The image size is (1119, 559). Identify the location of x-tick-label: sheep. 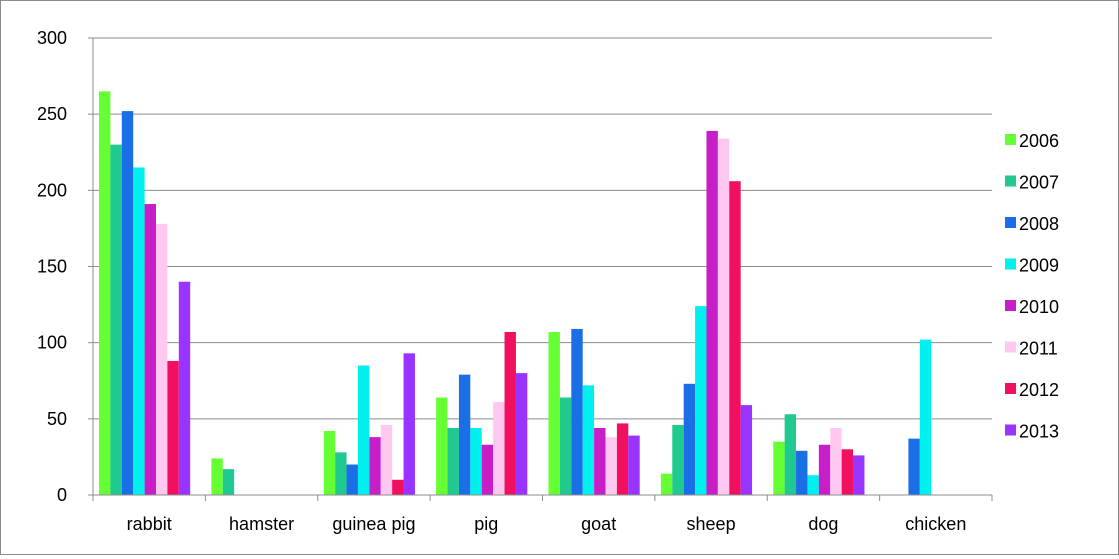
(711, 524).